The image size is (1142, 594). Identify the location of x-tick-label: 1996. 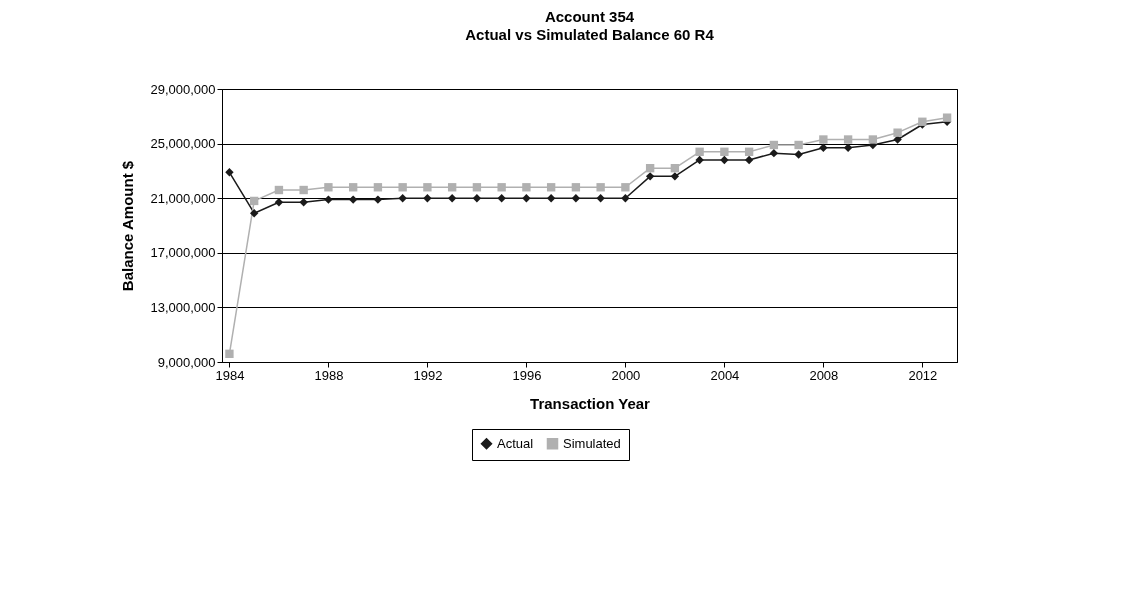
(527, 375).